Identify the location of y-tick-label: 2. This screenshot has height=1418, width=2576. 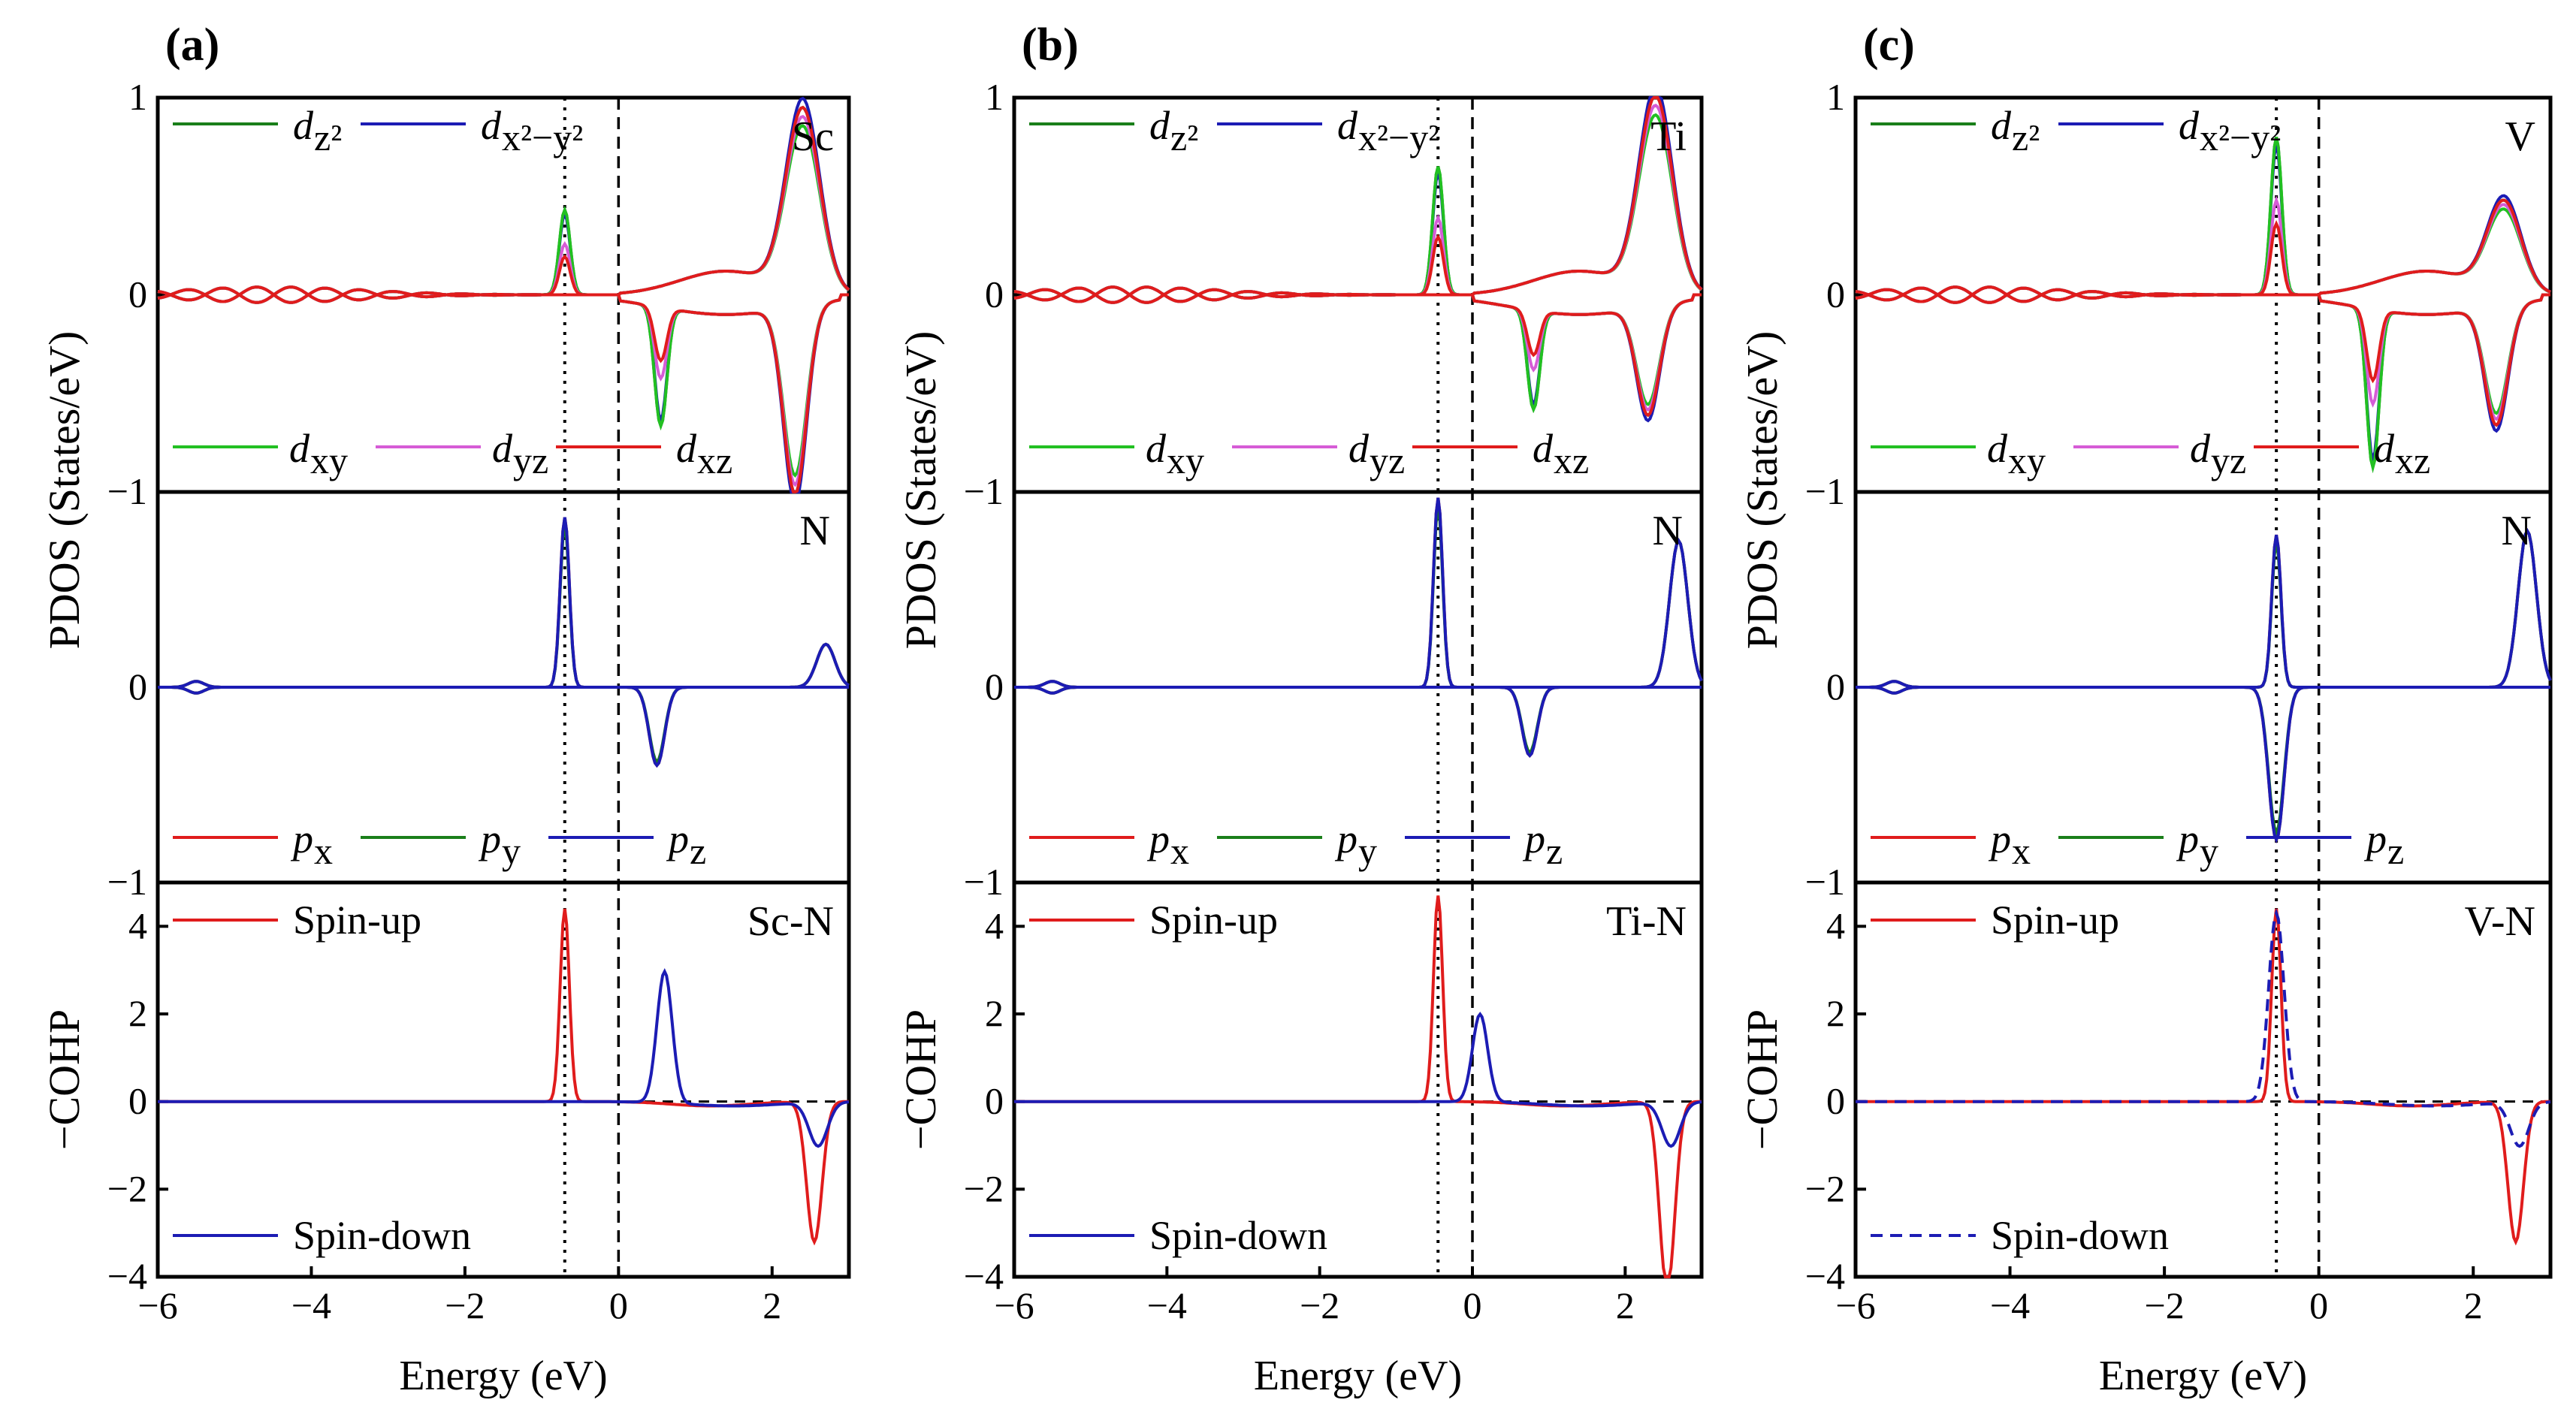
(994, 1013).